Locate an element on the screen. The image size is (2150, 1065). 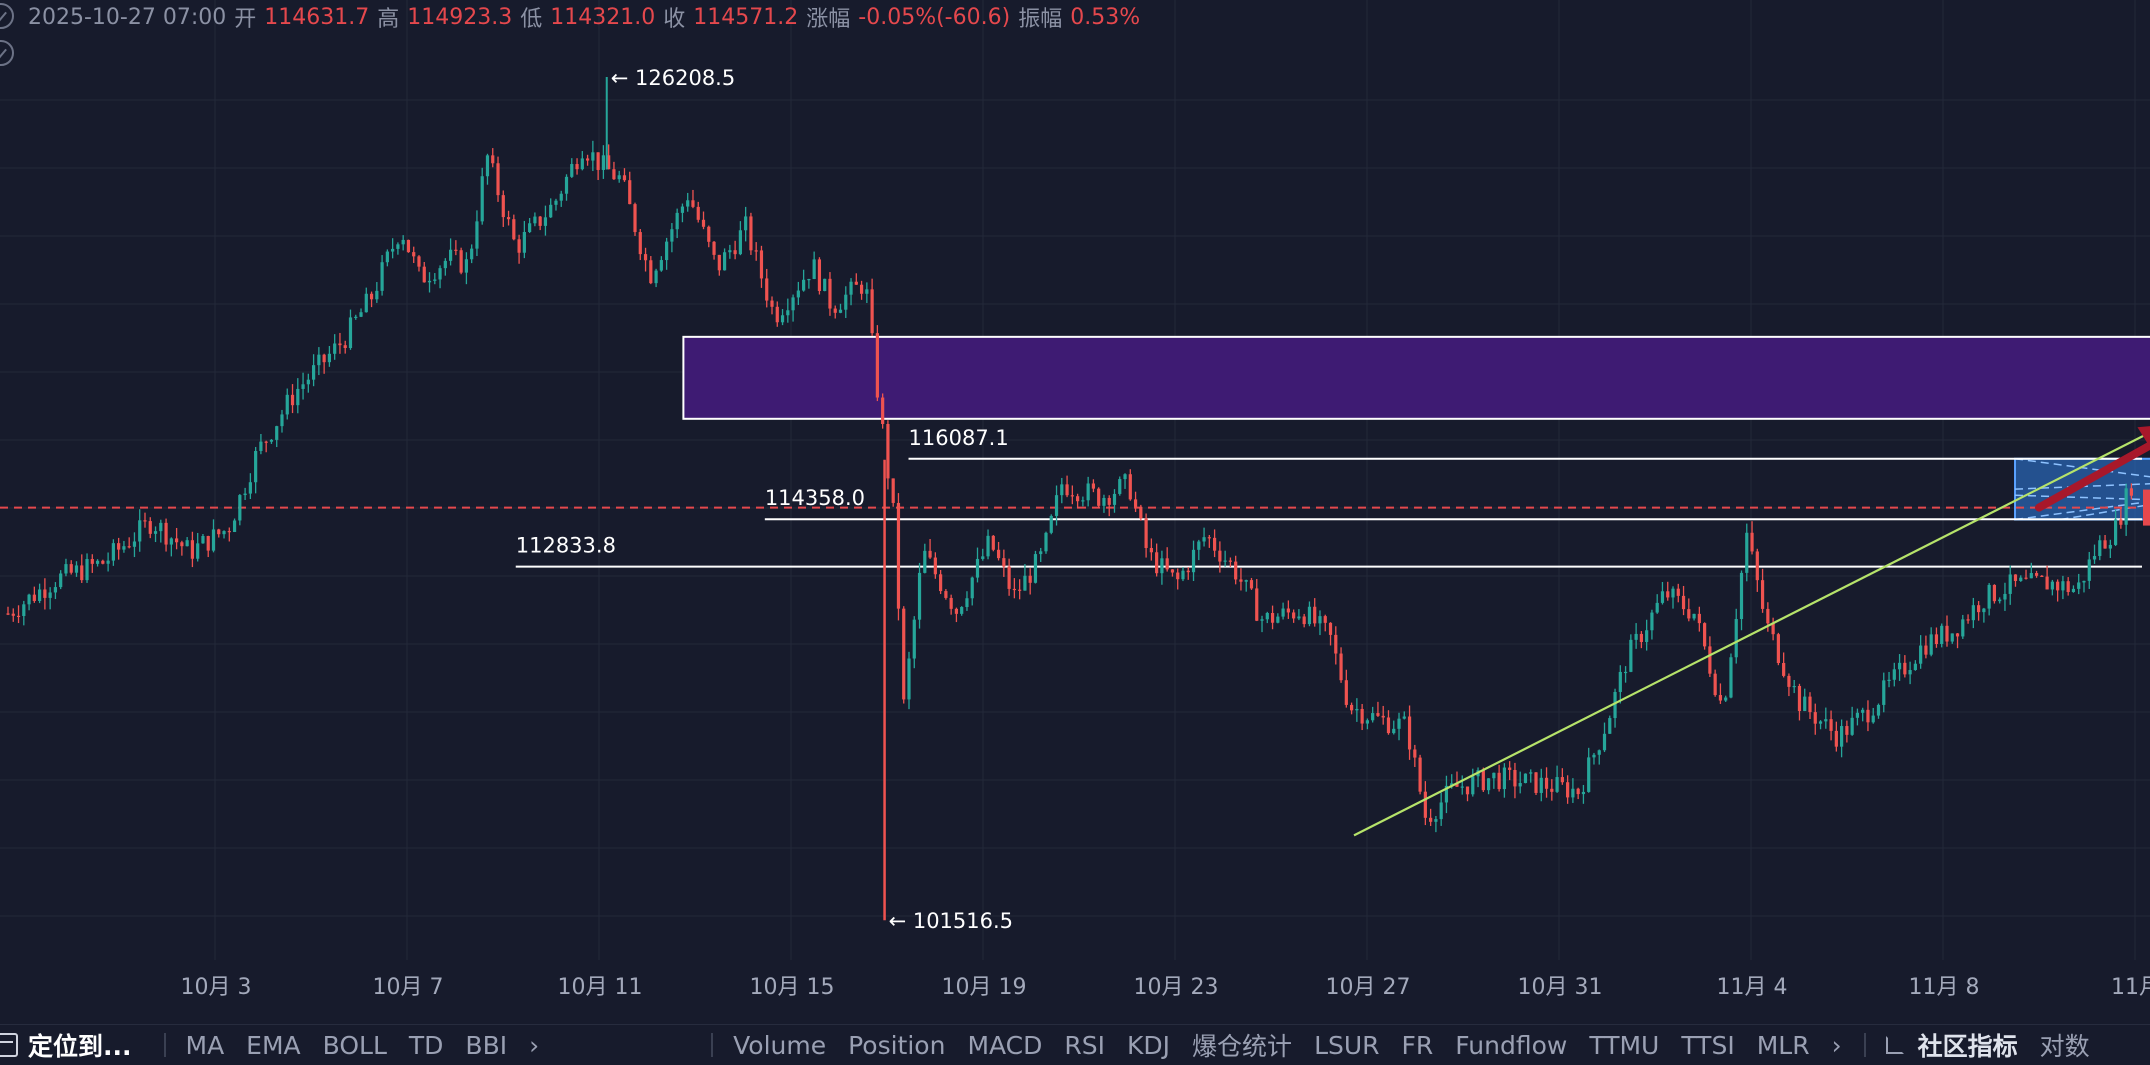
community-indicators-button: 社区指标 is located at coordinates (1968, 1045).